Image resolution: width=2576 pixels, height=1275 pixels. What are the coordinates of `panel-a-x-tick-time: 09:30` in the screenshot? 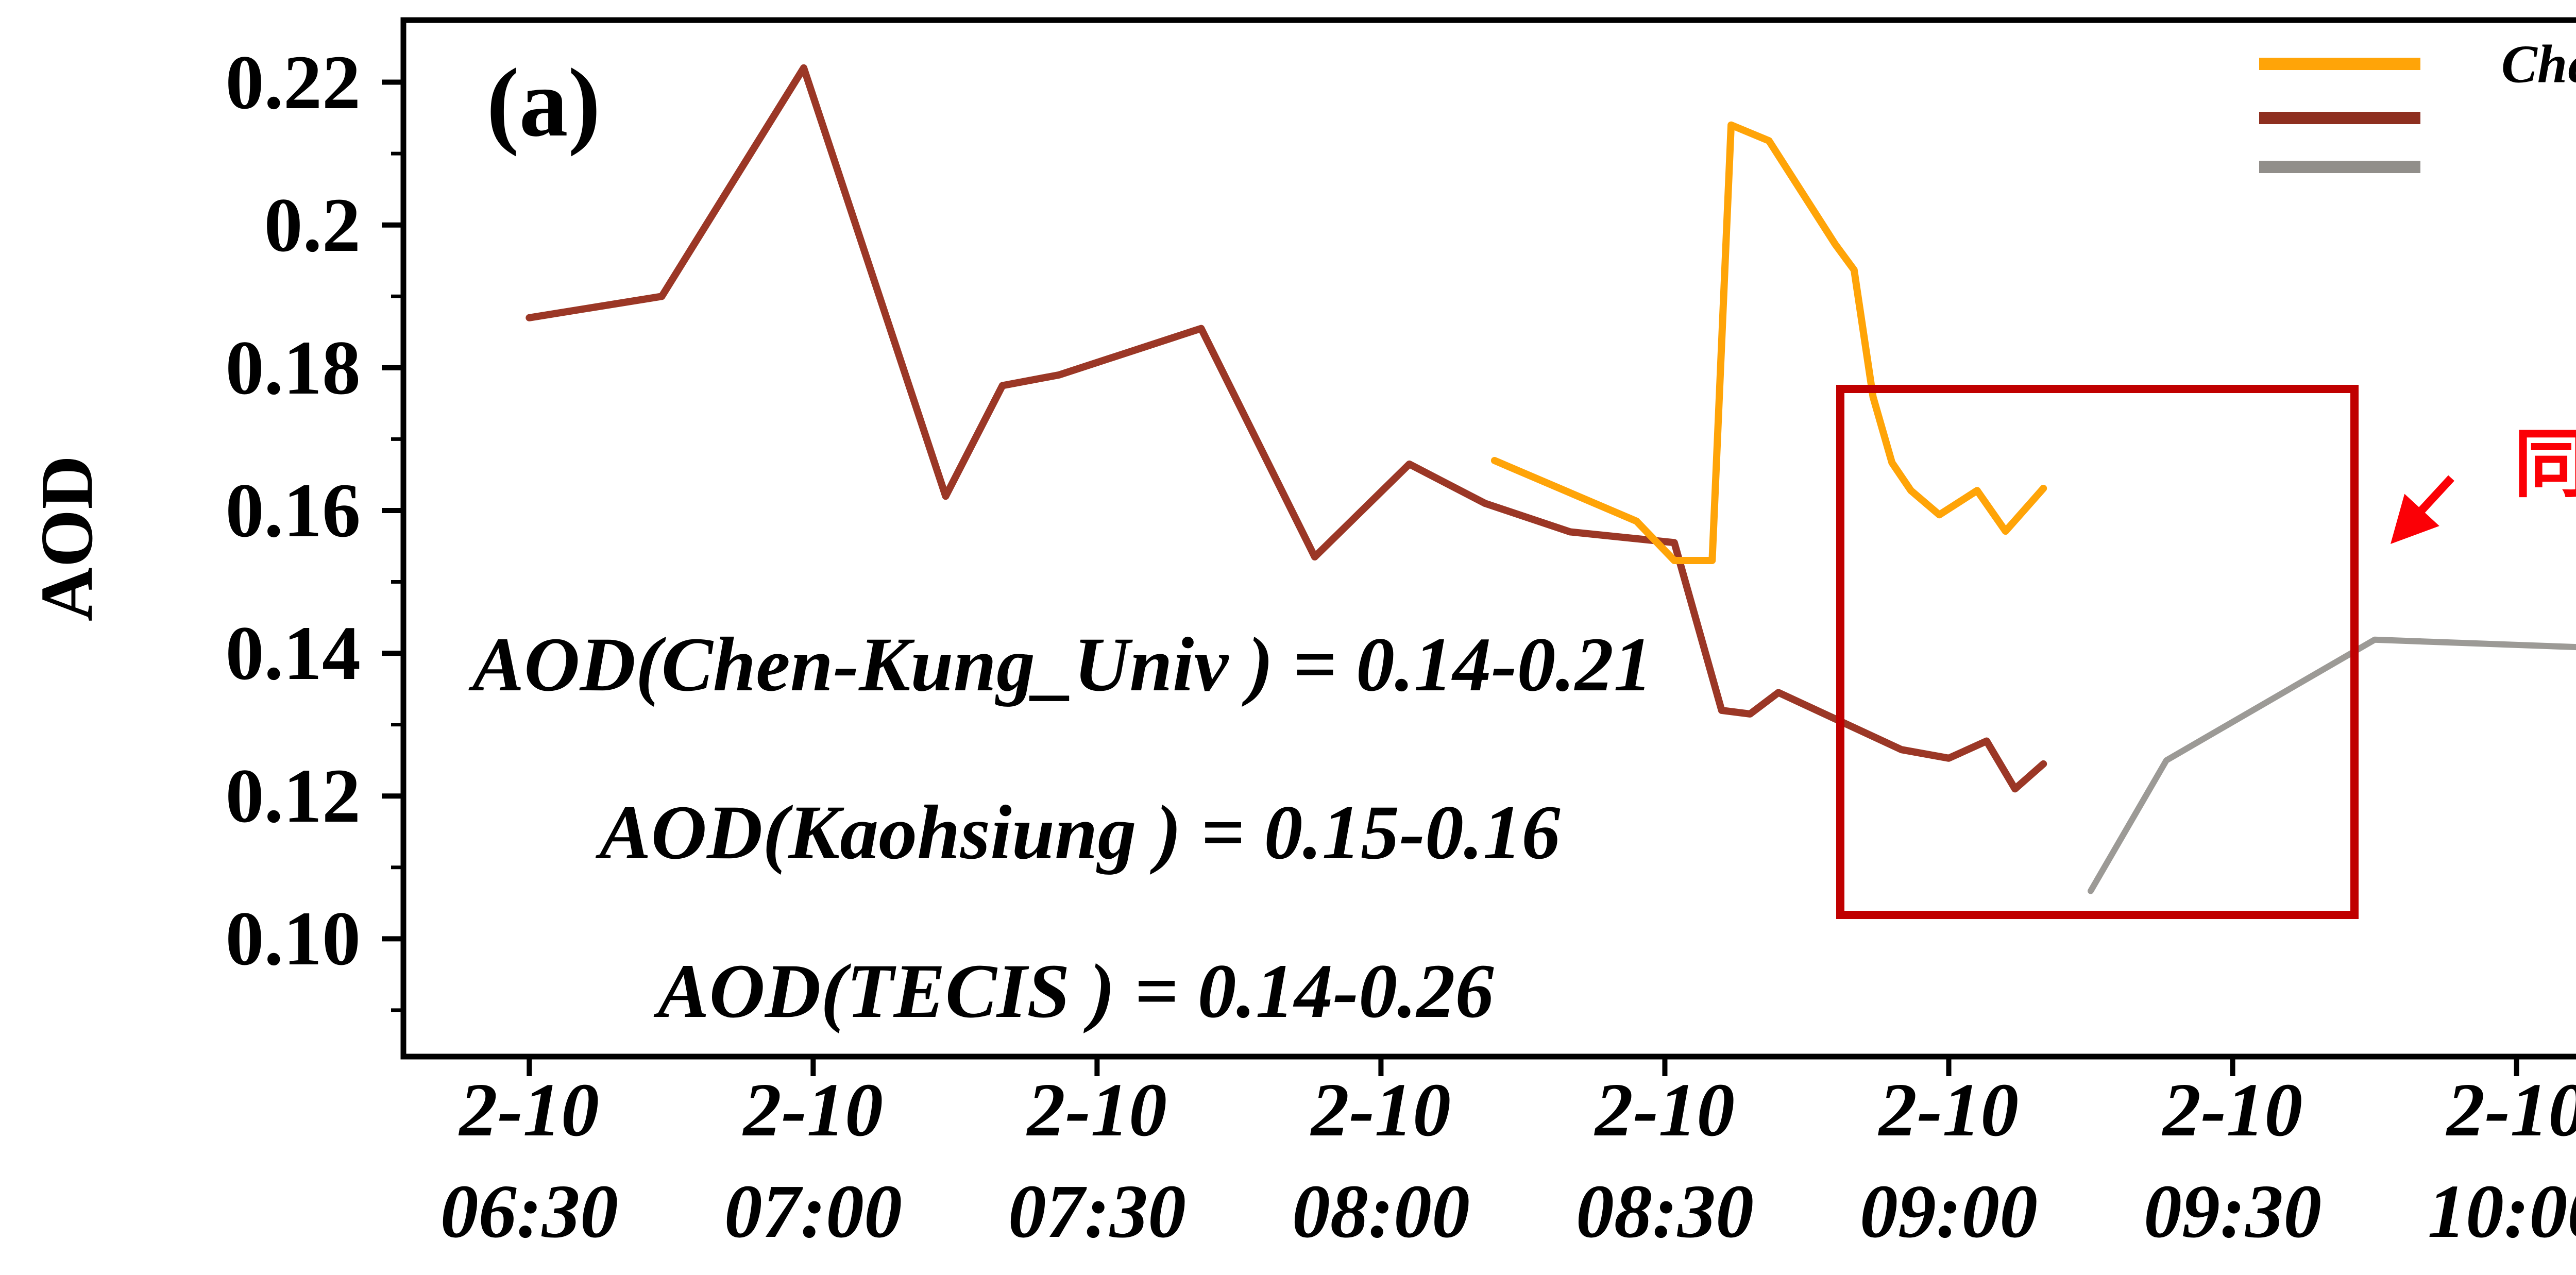 It's located at (2233, 1211).